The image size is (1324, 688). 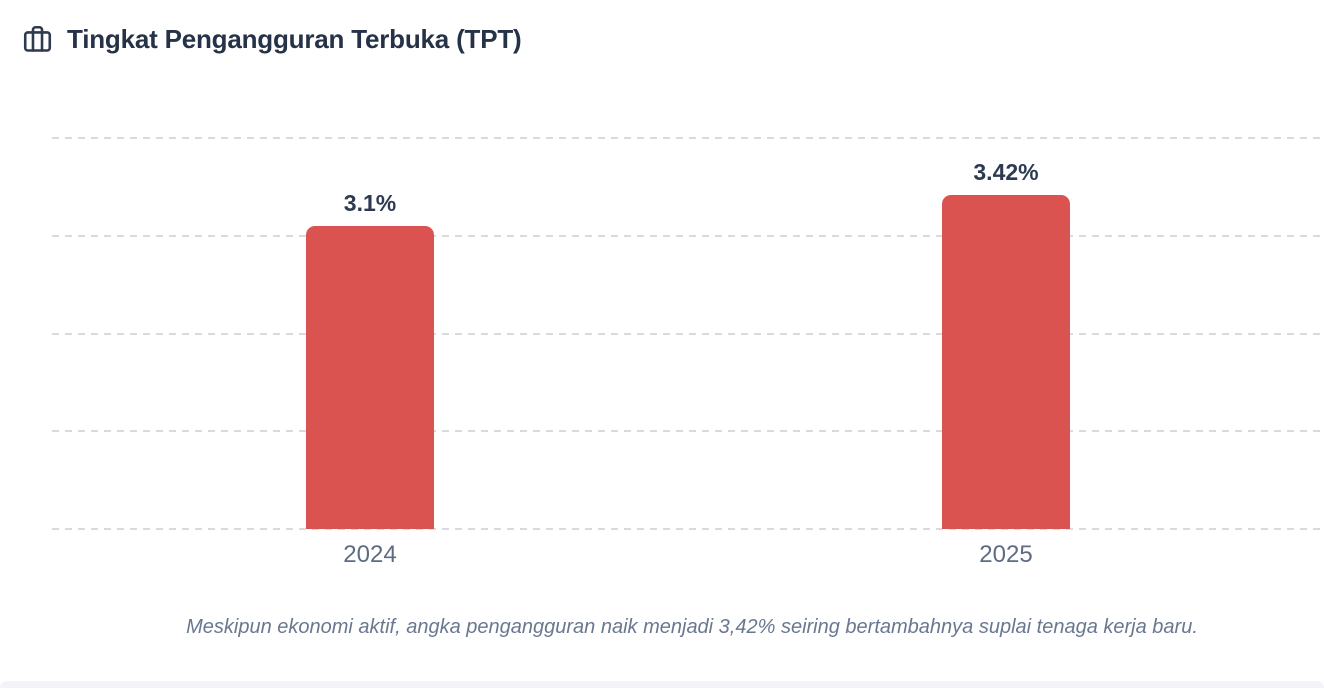 I want to click on next-section-edge, so click(x=662, y=684).